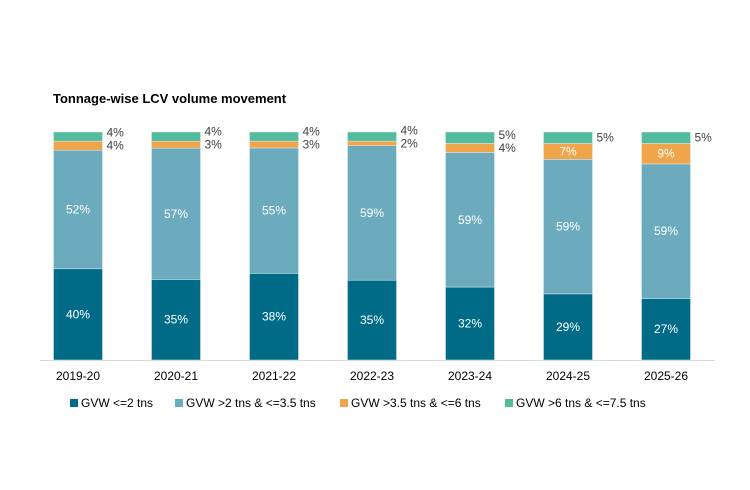 Image resolution: width=750 pixels, height=490 pixels. I want to click on data-label: 38%, so click(274, 317).